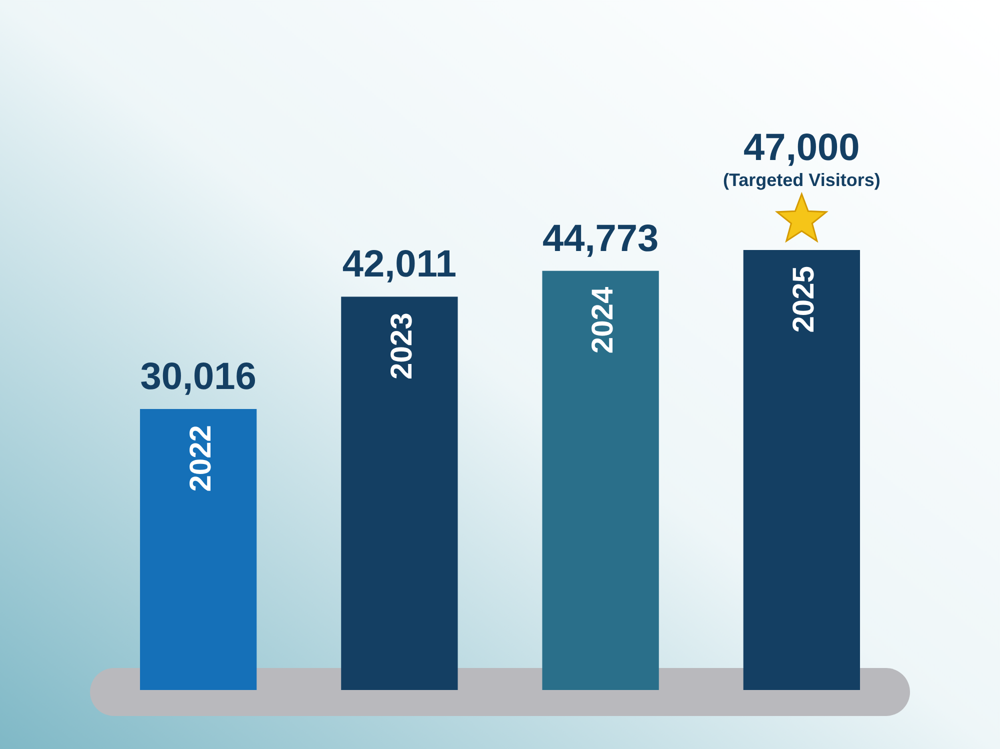 The width and height of the screenshot is (1000, 749). What do you see at coordinates (201, 458) in the screenshot?
I see `x-tick-label: 2022` at bounding box center [201, 458].